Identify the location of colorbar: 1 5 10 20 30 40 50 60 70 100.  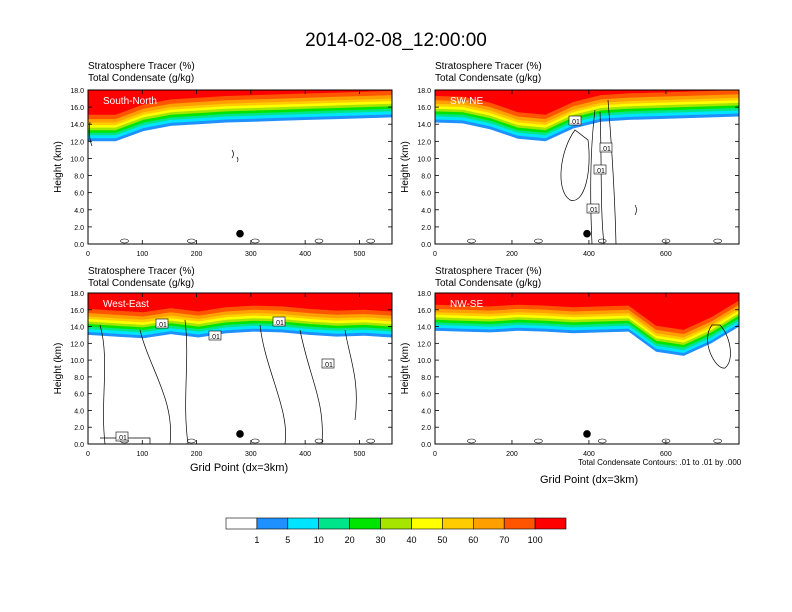
(396, 531).